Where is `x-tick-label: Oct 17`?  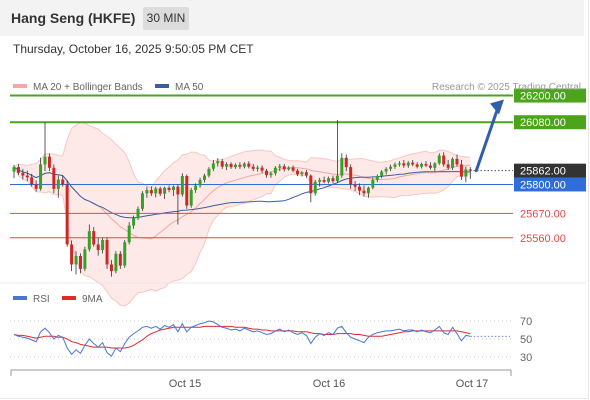
x-tick-label: Oct 17 is located at coordinates (472, 384).